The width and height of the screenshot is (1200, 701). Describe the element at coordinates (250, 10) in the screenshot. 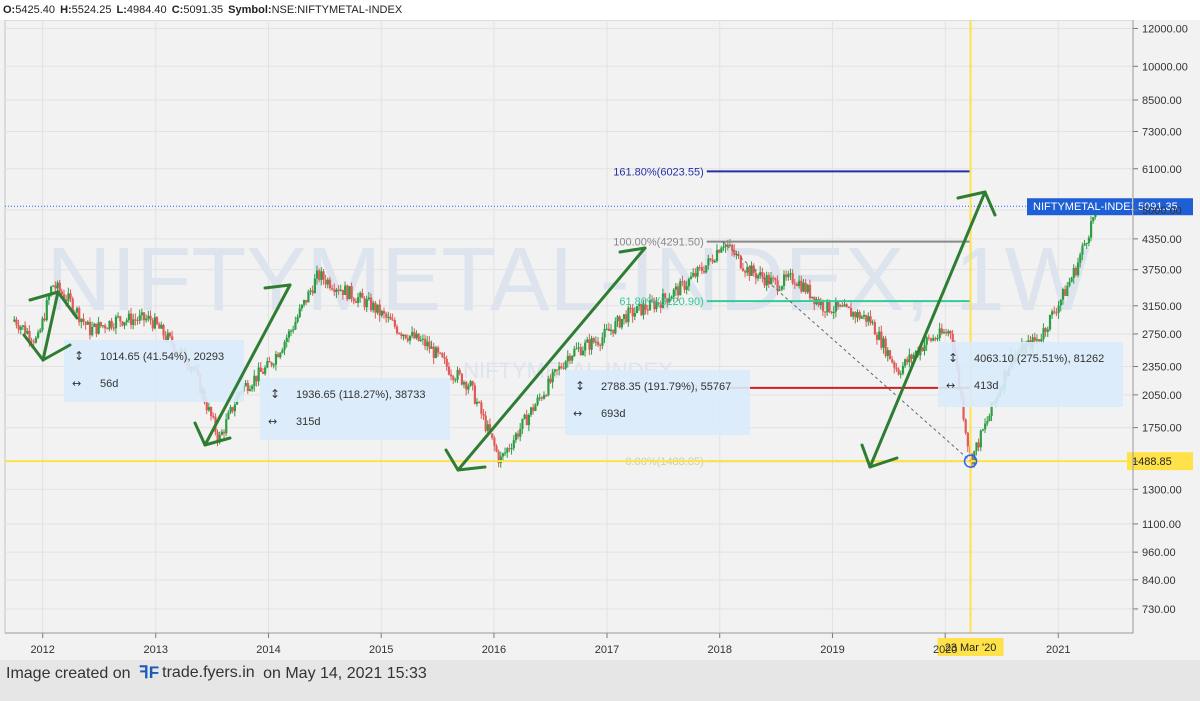

I see `symbol-label: Symbol:` at that location.